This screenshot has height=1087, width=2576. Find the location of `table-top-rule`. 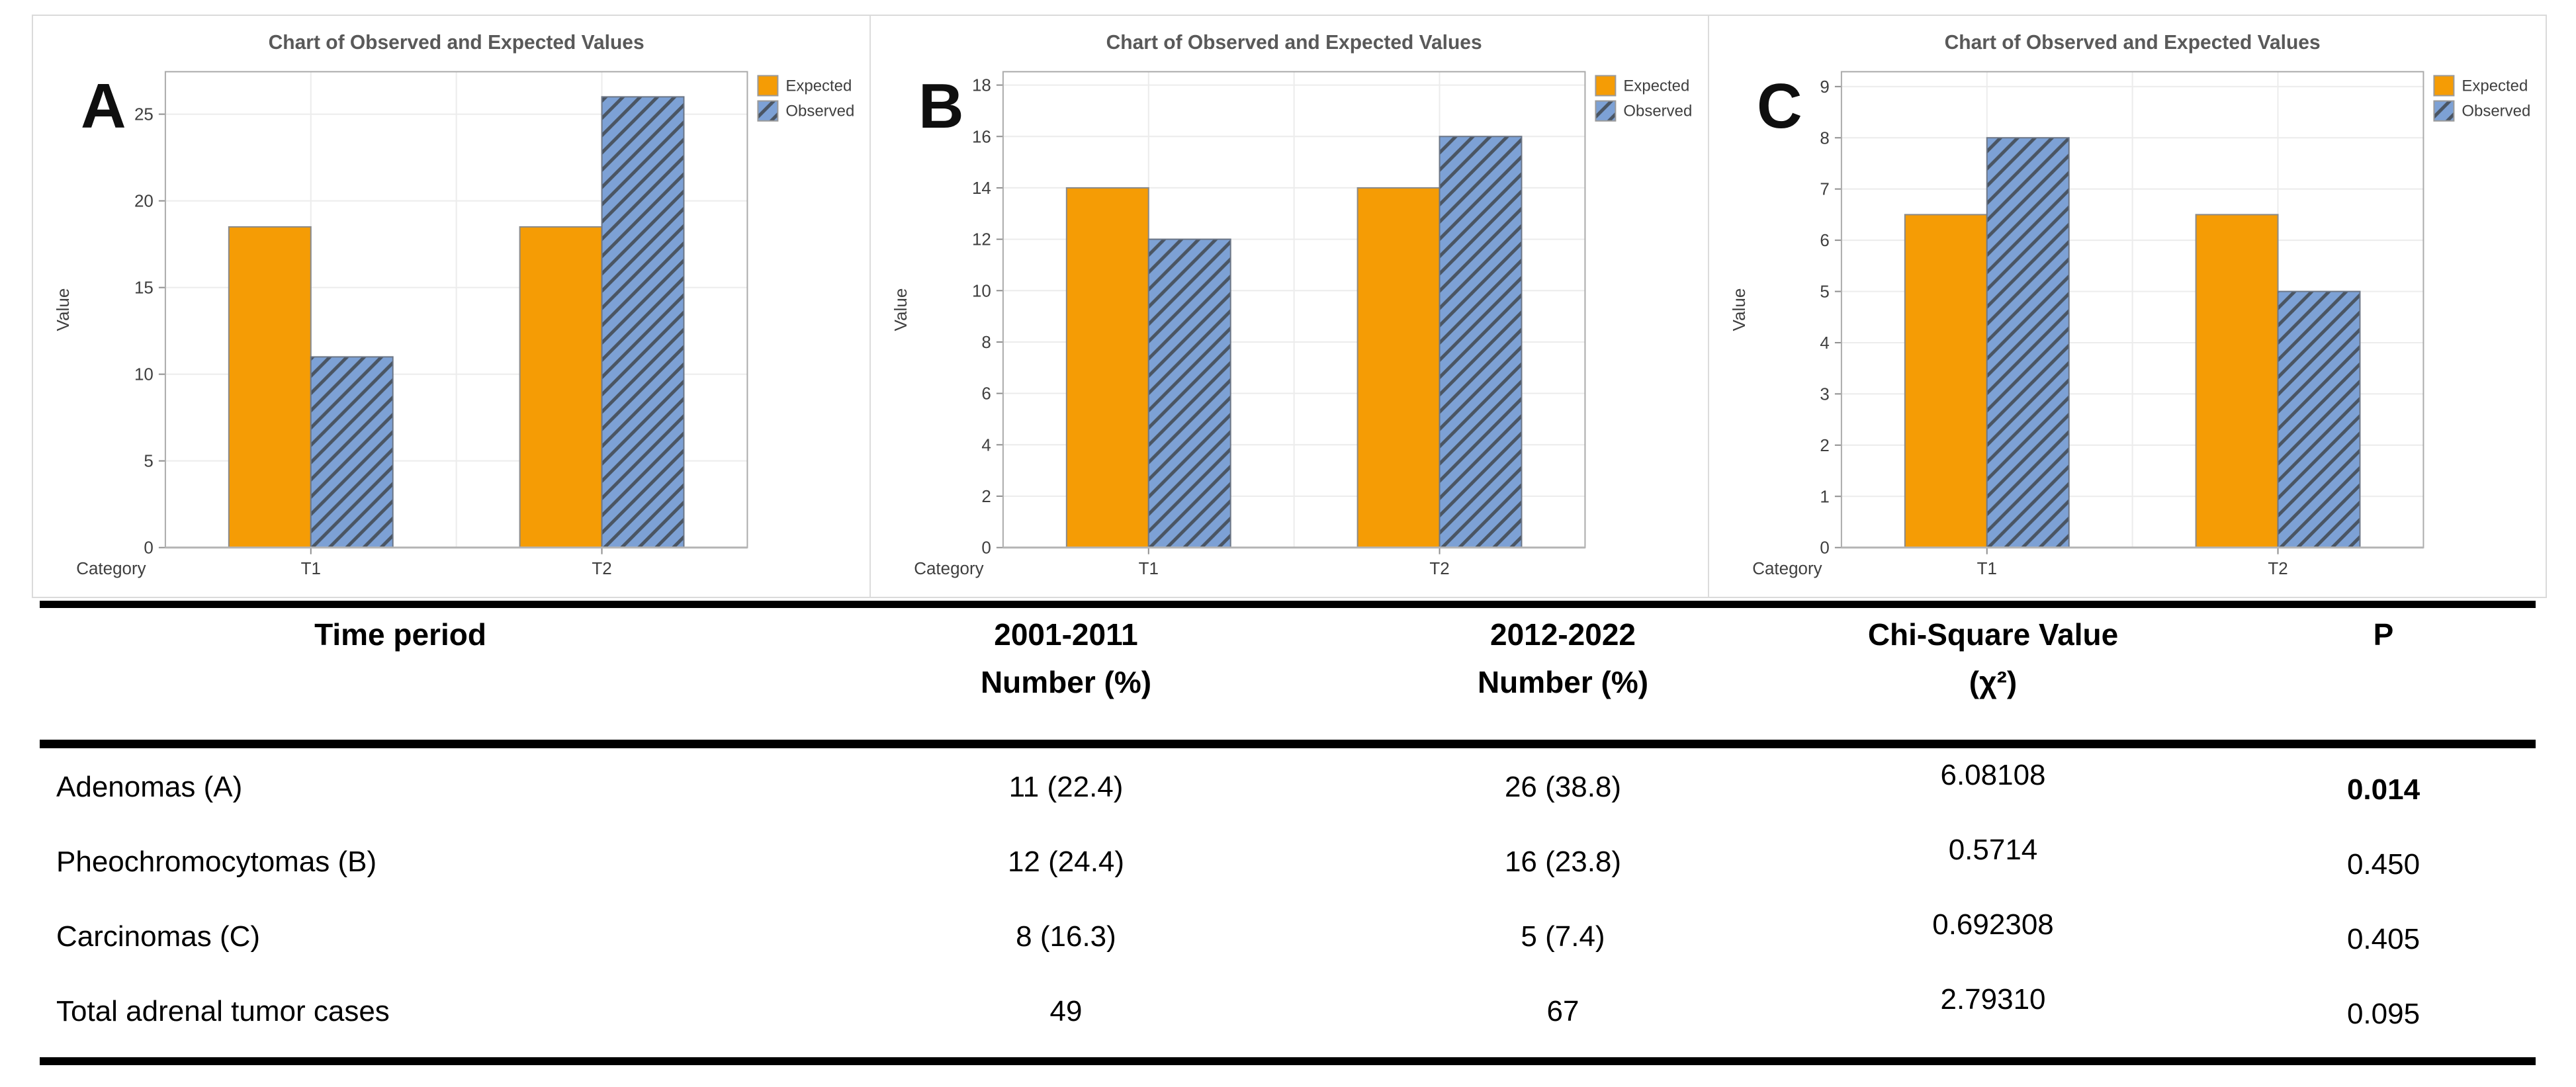

table-top-rule is located at coordinates (1288, 604).